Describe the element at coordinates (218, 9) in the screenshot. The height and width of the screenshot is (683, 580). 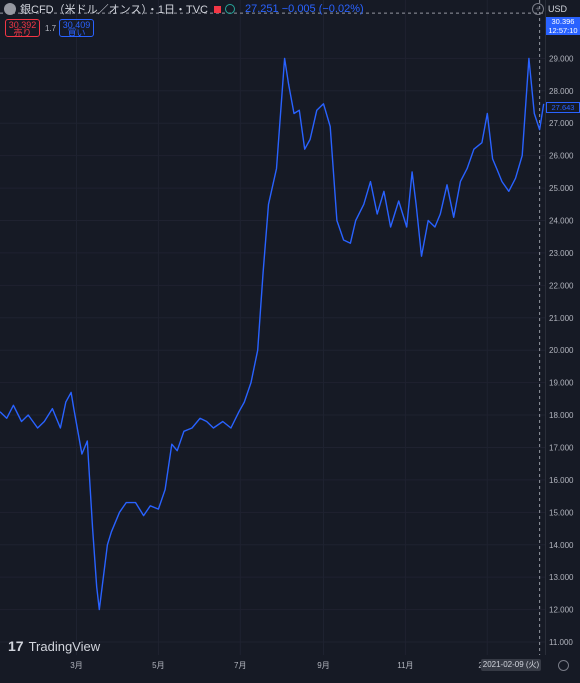
I see `flag-icon` at that location.